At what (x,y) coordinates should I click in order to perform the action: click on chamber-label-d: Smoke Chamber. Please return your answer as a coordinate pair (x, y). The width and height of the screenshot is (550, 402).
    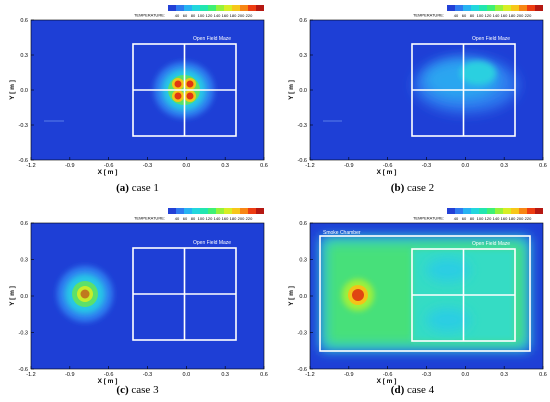
    Looking at the image, I should click on (342, 233).